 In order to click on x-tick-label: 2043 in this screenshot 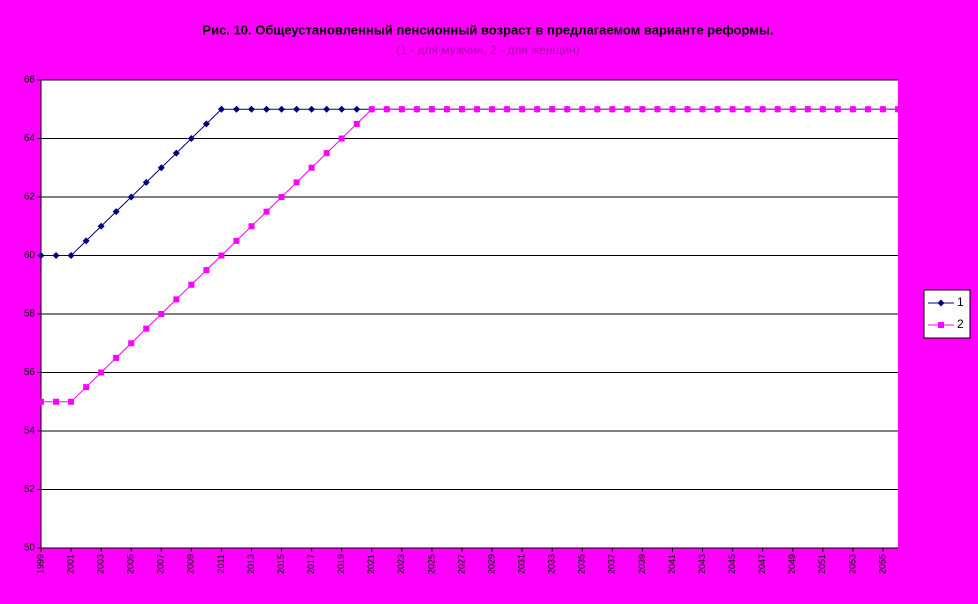, I will do `click(702, 564)`.